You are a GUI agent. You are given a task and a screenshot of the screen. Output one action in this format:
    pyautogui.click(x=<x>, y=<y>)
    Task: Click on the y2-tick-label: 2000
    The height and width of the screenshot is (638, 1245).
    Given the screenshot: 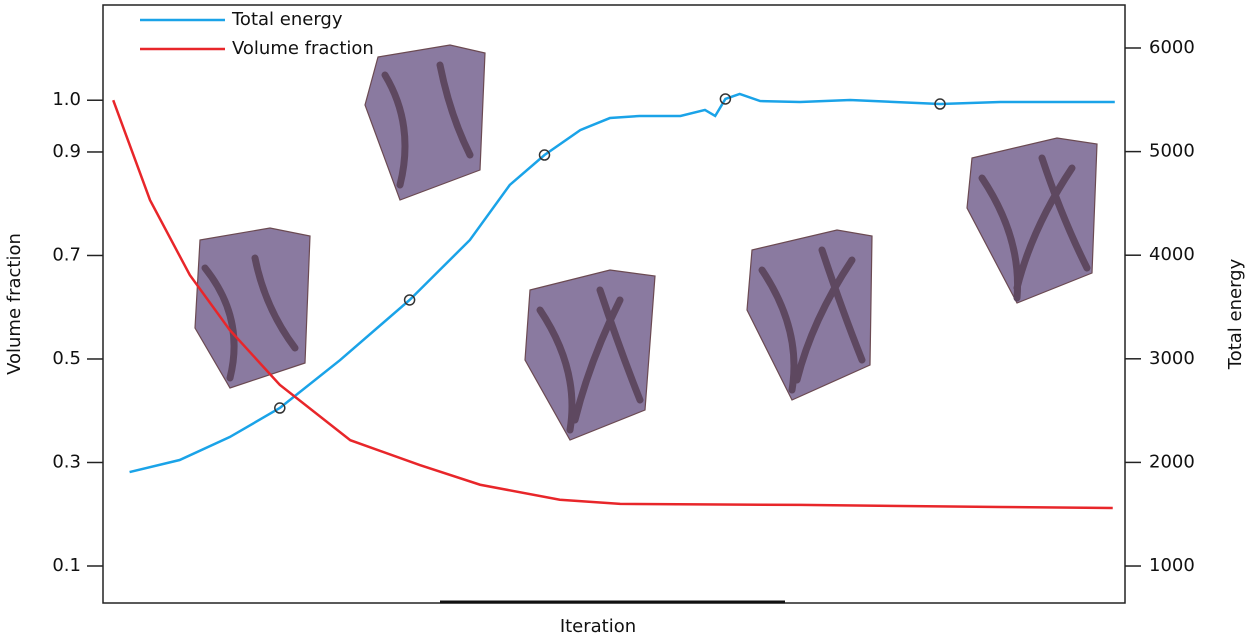 What is the action you would take?
    pyautogui.click(x=1172, y=461)
    